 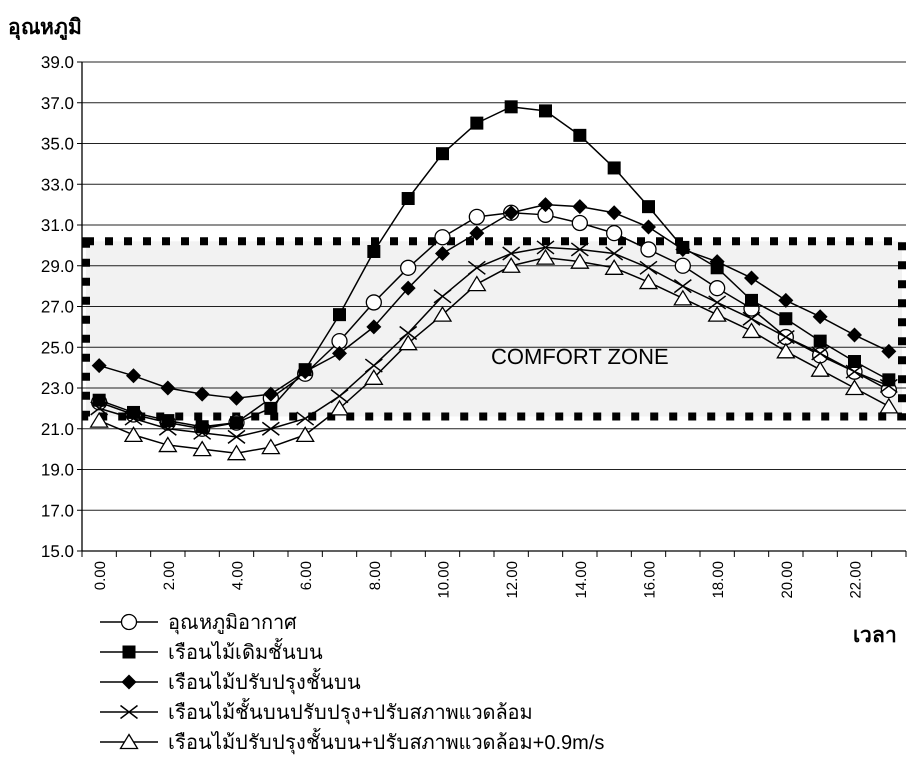 I want to click on x-tick-label: 20.00, so click(x=787, y=580).